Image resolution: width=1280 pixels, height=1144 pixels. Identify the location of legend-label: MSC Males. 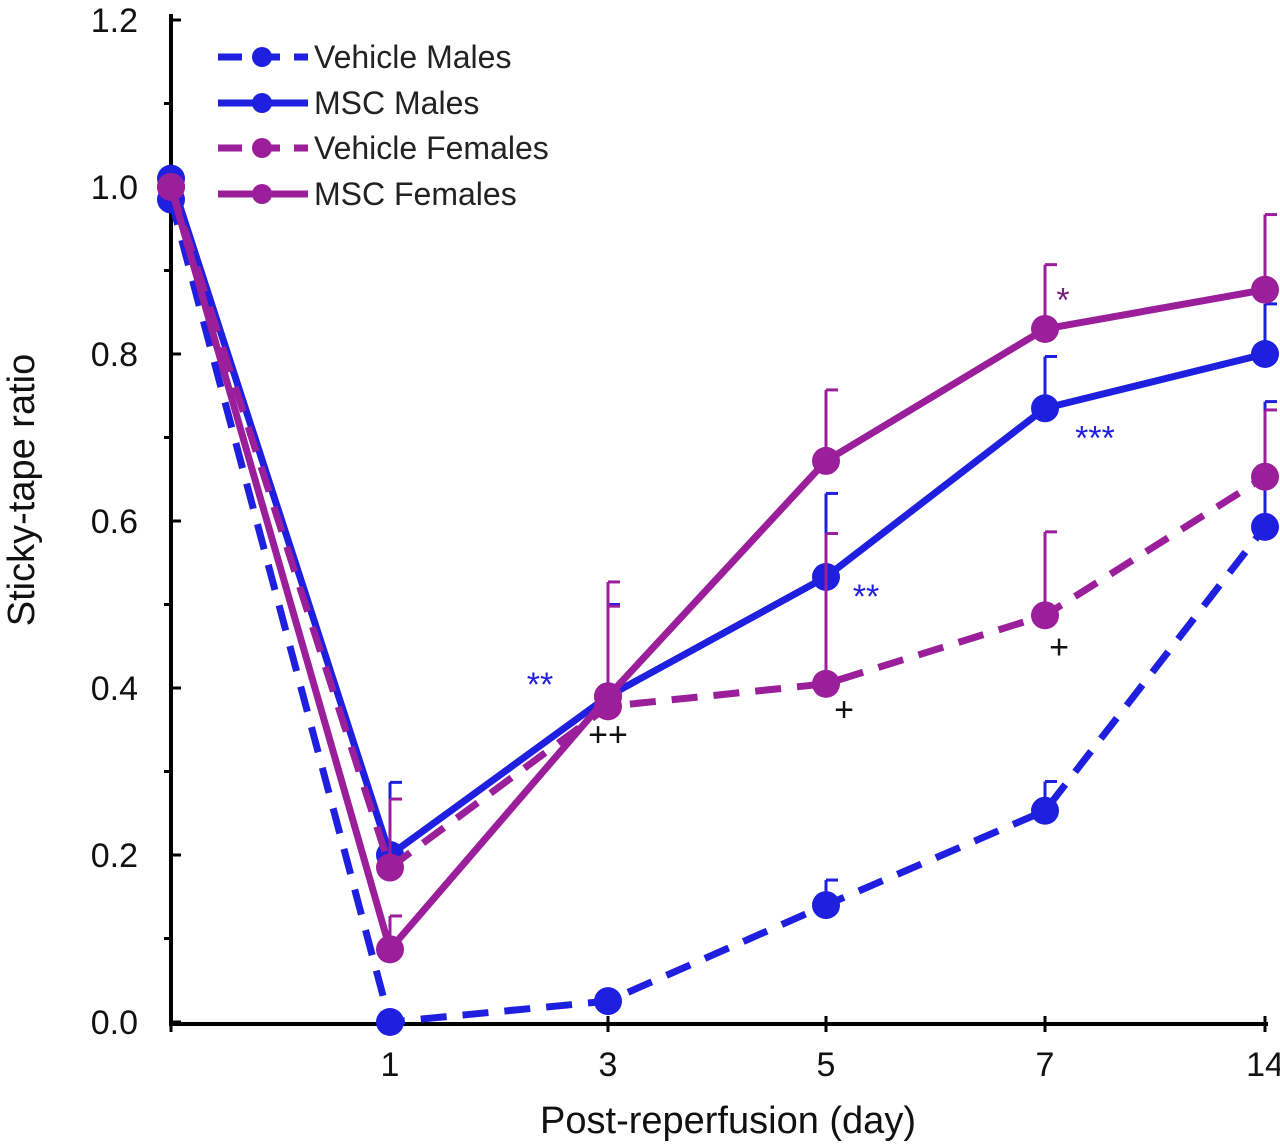
(396, 103).